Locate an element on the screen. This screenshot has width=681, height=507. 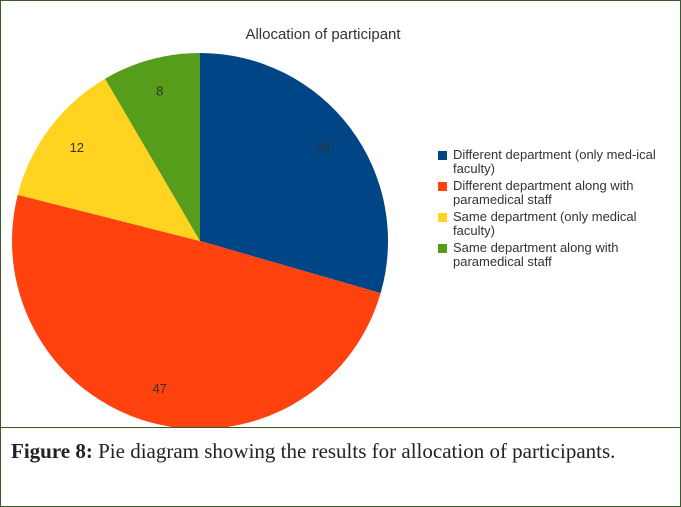
caption-label: Figure 8: is located at coordinates (52, 451).